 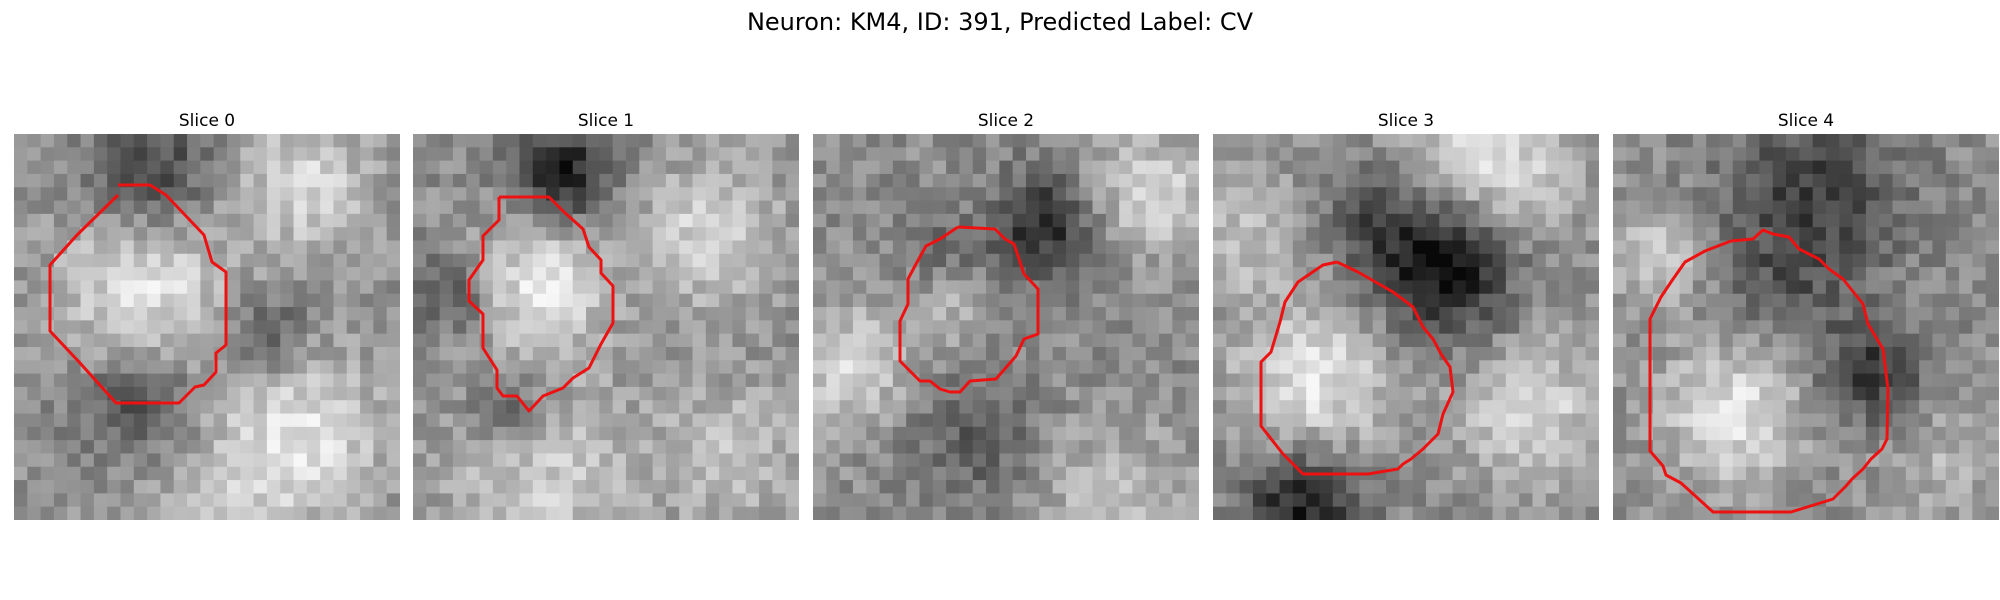 I want to click on slice-panel-1: Slice 1, so click(x=606, y=314).